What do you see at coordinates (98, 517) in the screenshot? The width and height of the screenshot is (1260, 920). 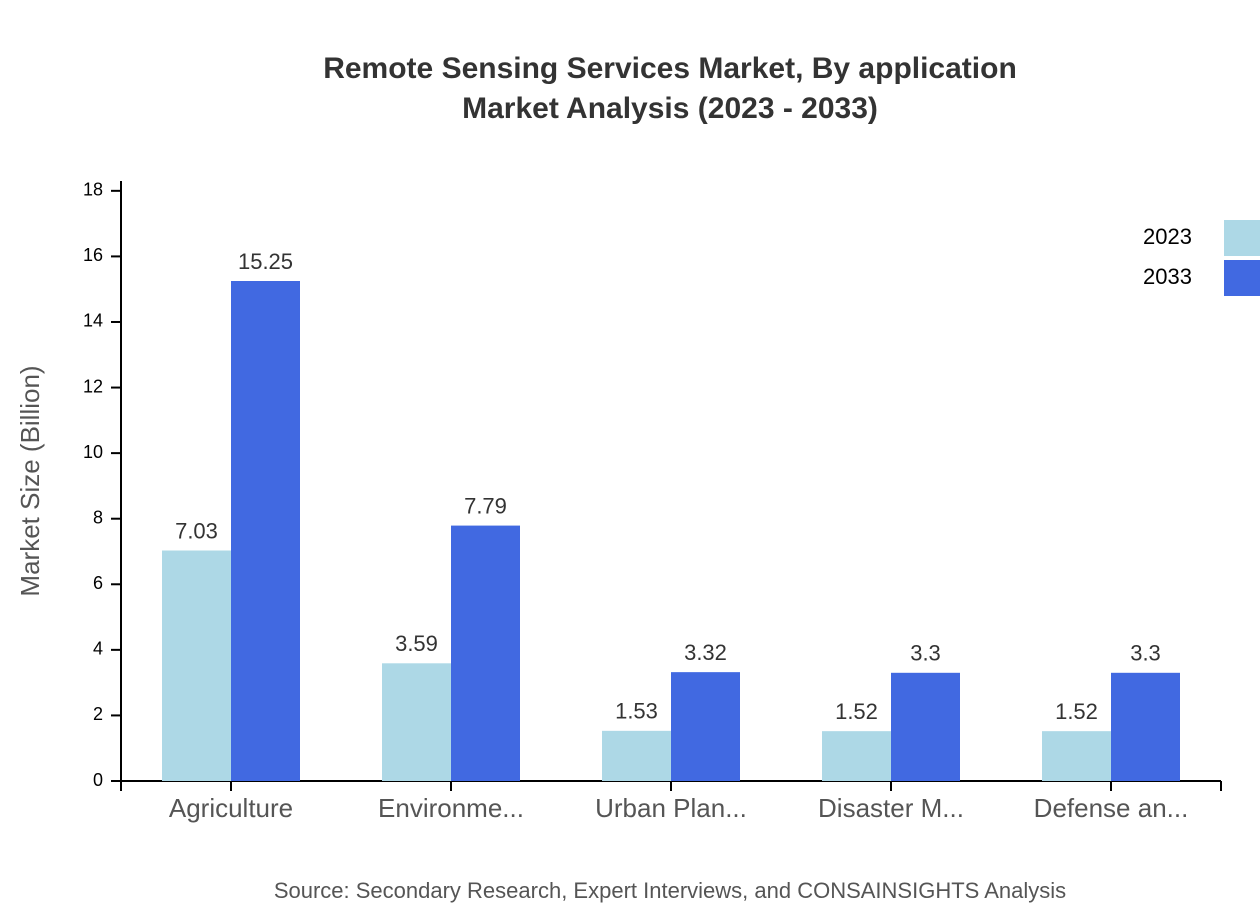 I see `y-tick-label: 8` at bounding box center [98, 517].